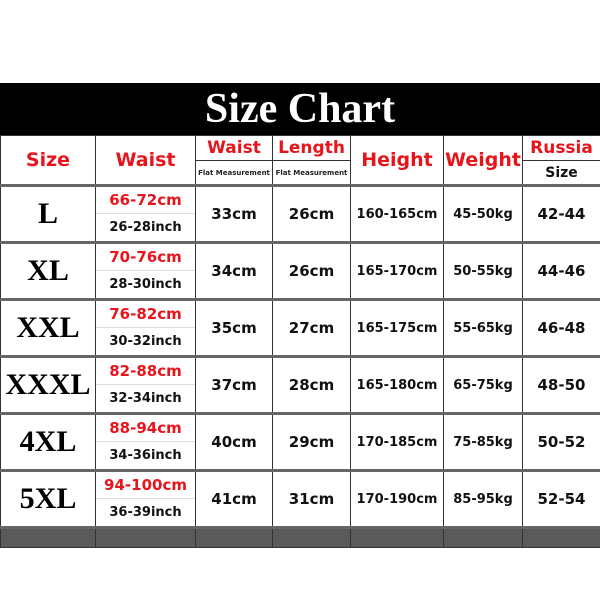 This screenshot has width=600, height=600. I want to click on waist-cell: 82-88cm 32-34inch, so click(145, 384).